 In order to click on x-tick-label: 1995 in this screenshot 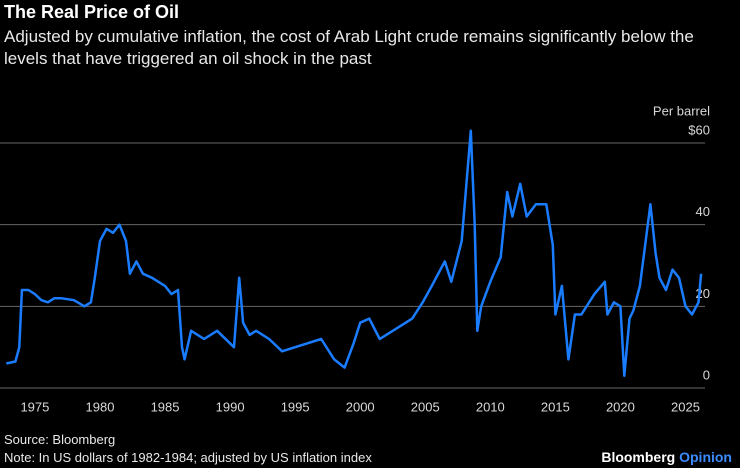, I will do `click(295, 406)`.